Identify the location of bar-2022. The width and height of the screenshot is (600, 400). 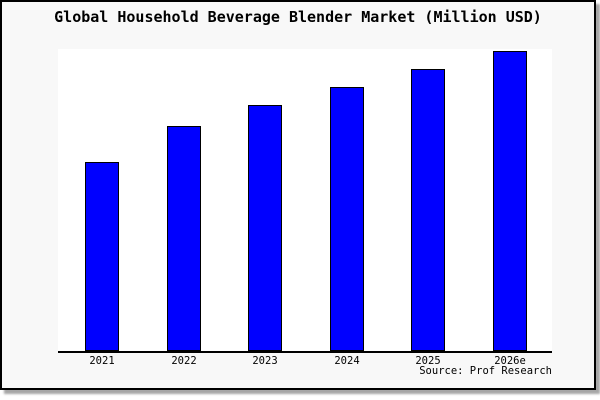
(184, 238).